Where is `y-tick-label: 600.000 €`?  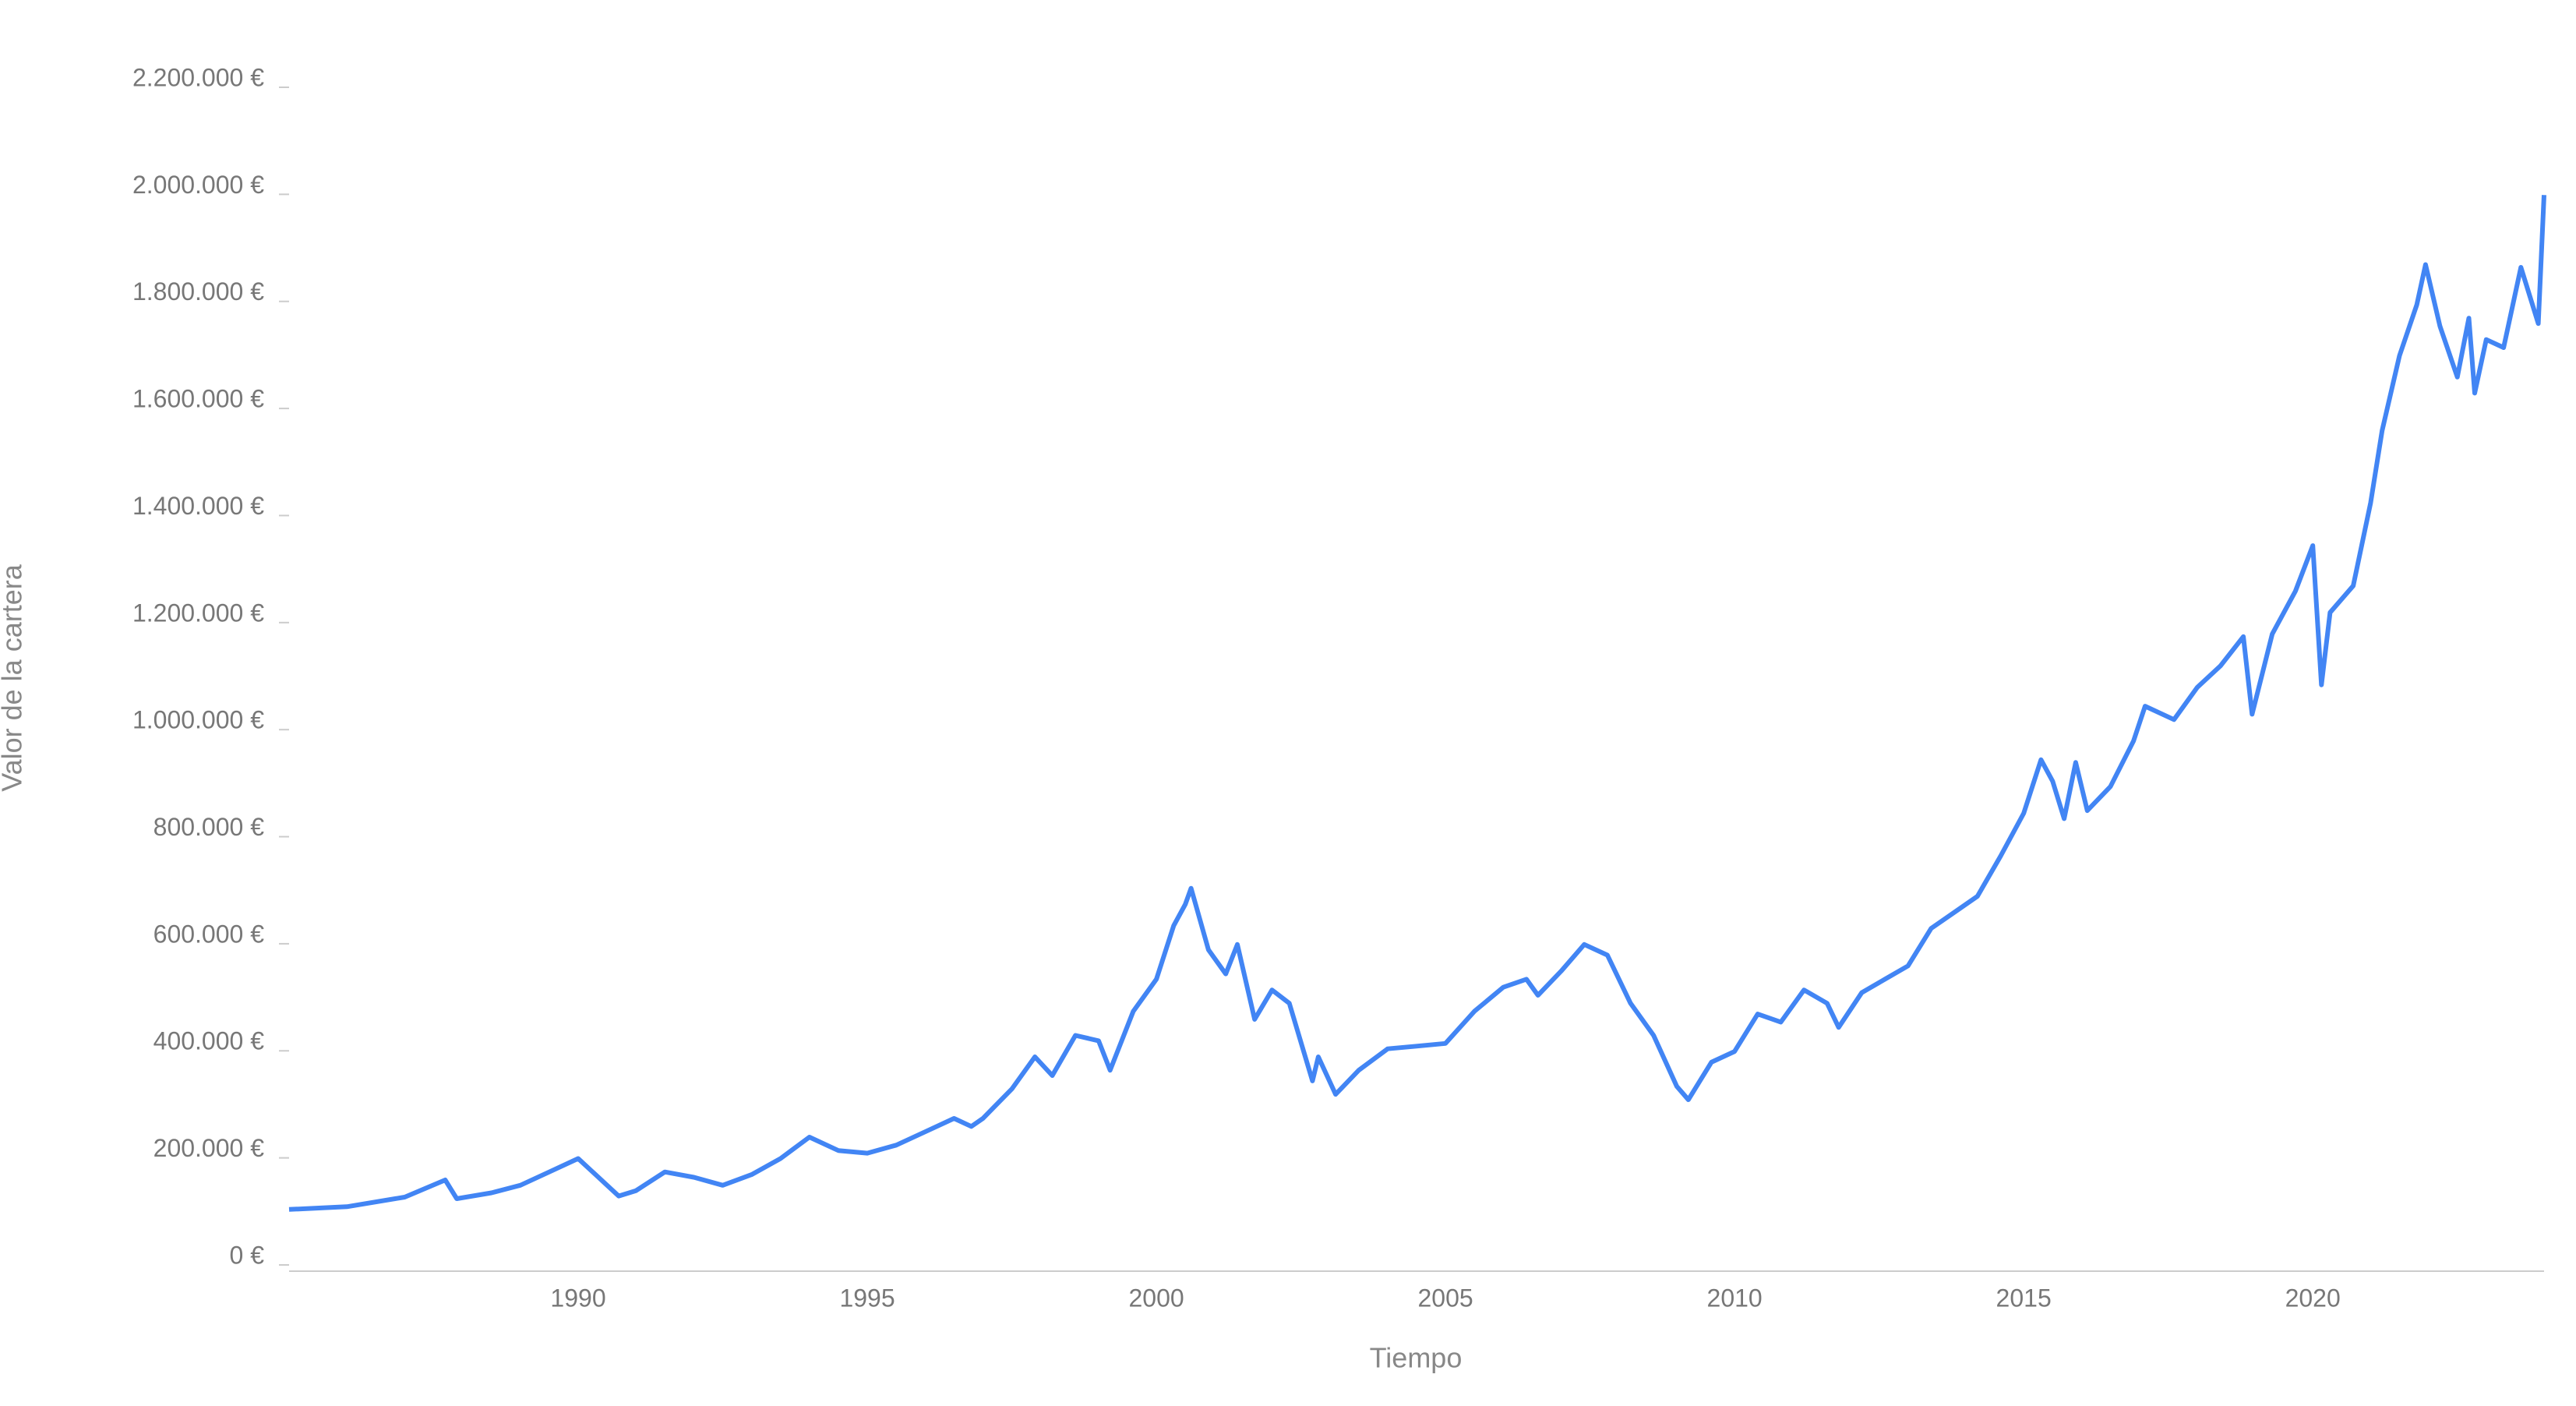 y-tick-label: 600.000 € is located at coordinates (209, 934).